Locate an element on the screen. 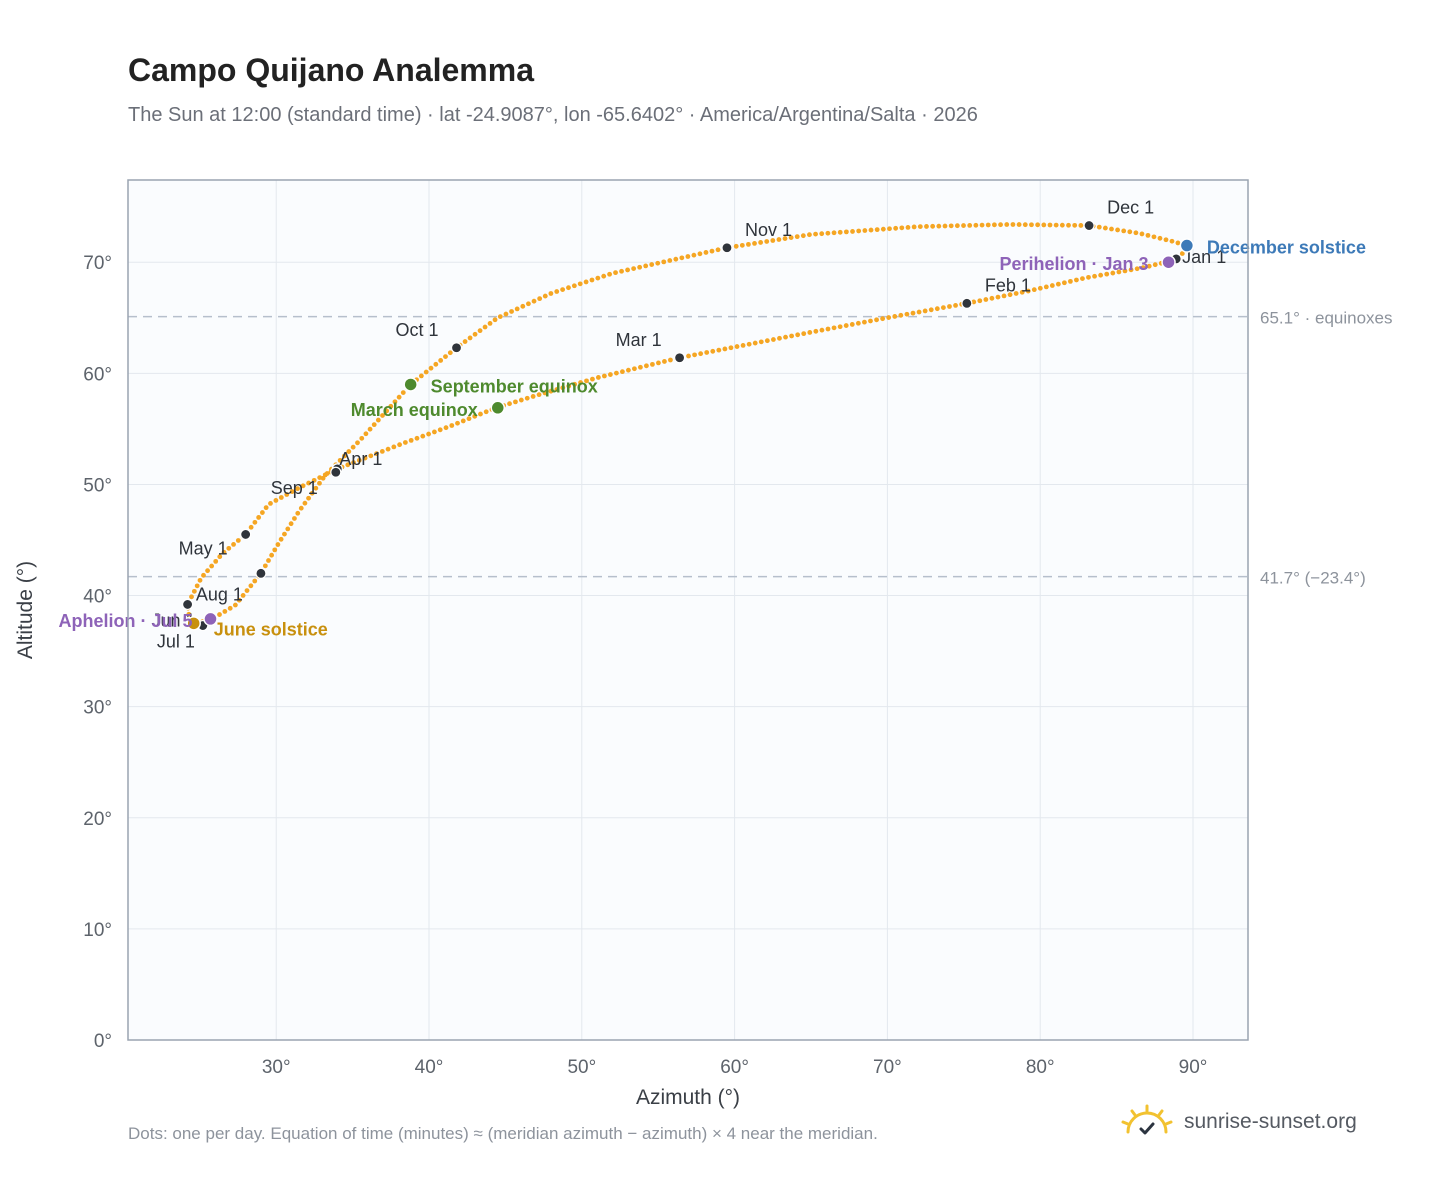  brand-logo: sunrise-sunset.org is located at coordinates (1238, 1122).